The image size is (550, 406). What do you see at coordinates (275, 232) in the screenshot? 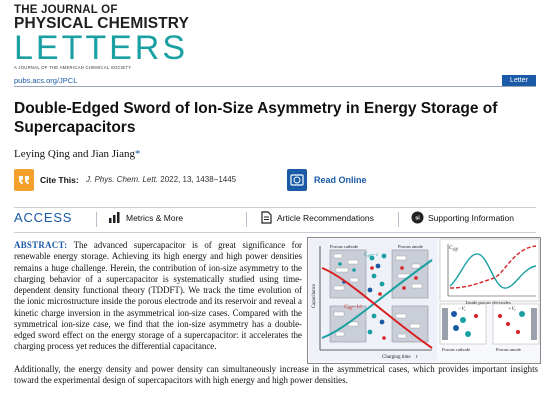
I see `access-divider-bottom` at bounding box center [275, 232].